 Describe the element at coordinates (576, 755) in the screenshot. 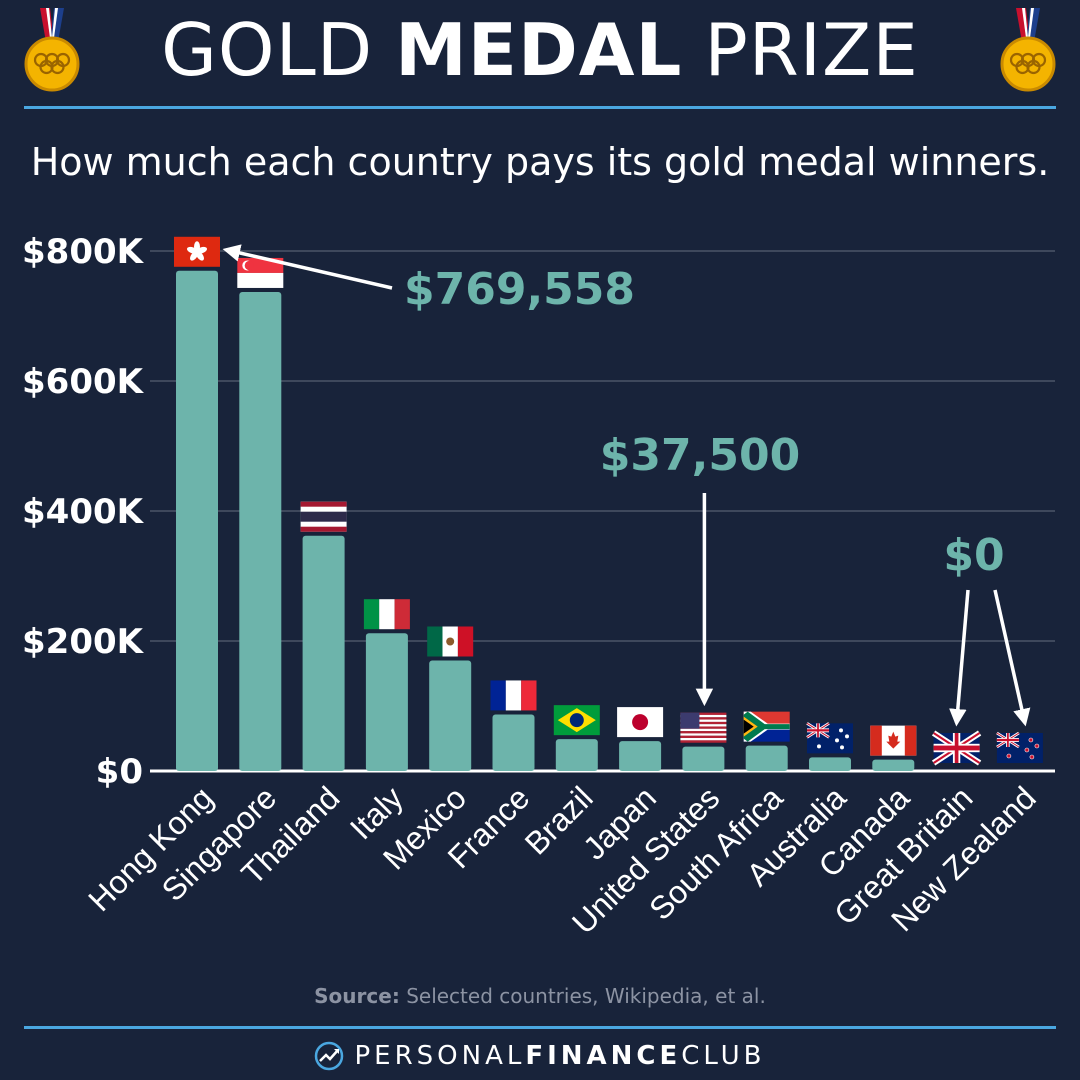

I see `bar-brazil` at that location.